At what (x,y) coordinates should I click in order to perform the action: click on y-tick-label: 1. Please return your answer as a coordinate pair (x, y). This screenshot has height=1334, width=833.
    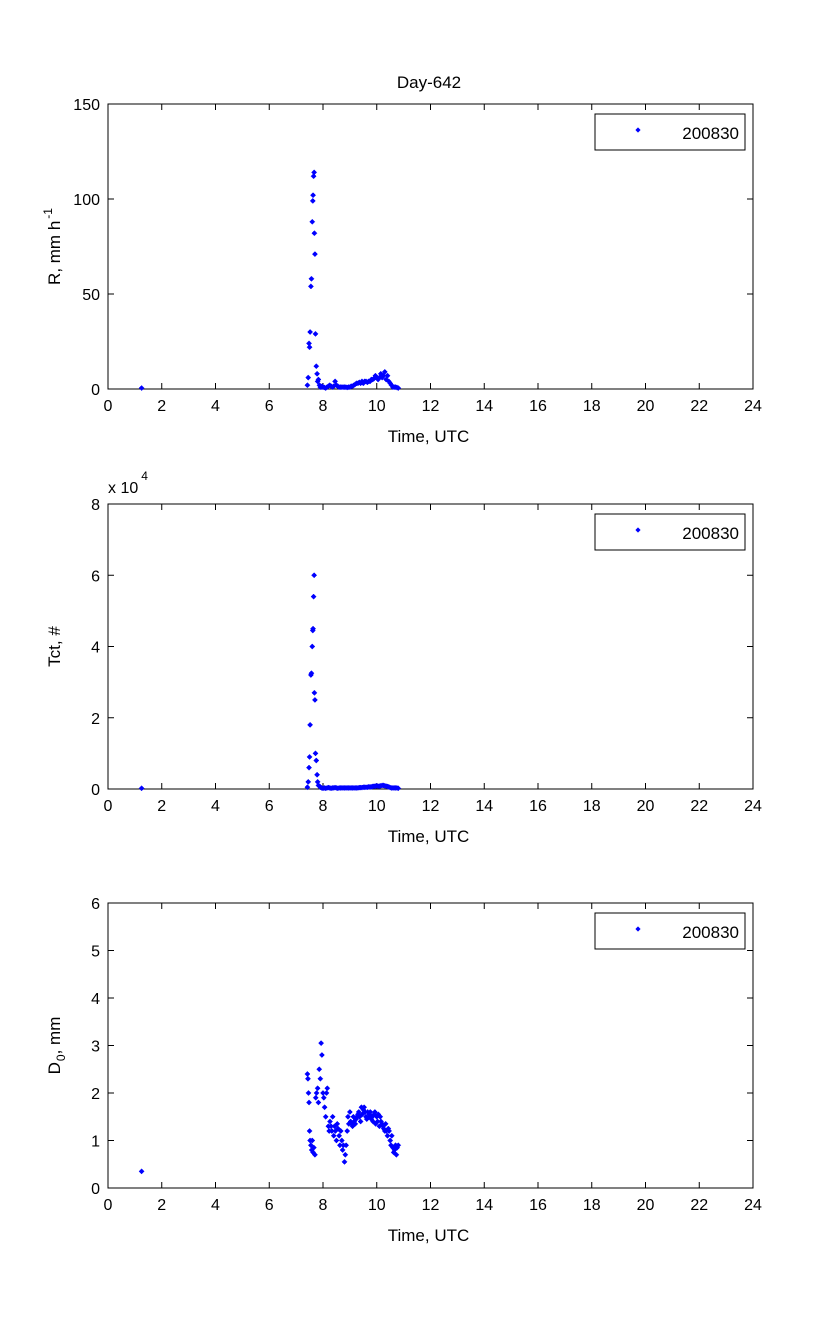
    Looking at the image, I should click on (95, 1142).